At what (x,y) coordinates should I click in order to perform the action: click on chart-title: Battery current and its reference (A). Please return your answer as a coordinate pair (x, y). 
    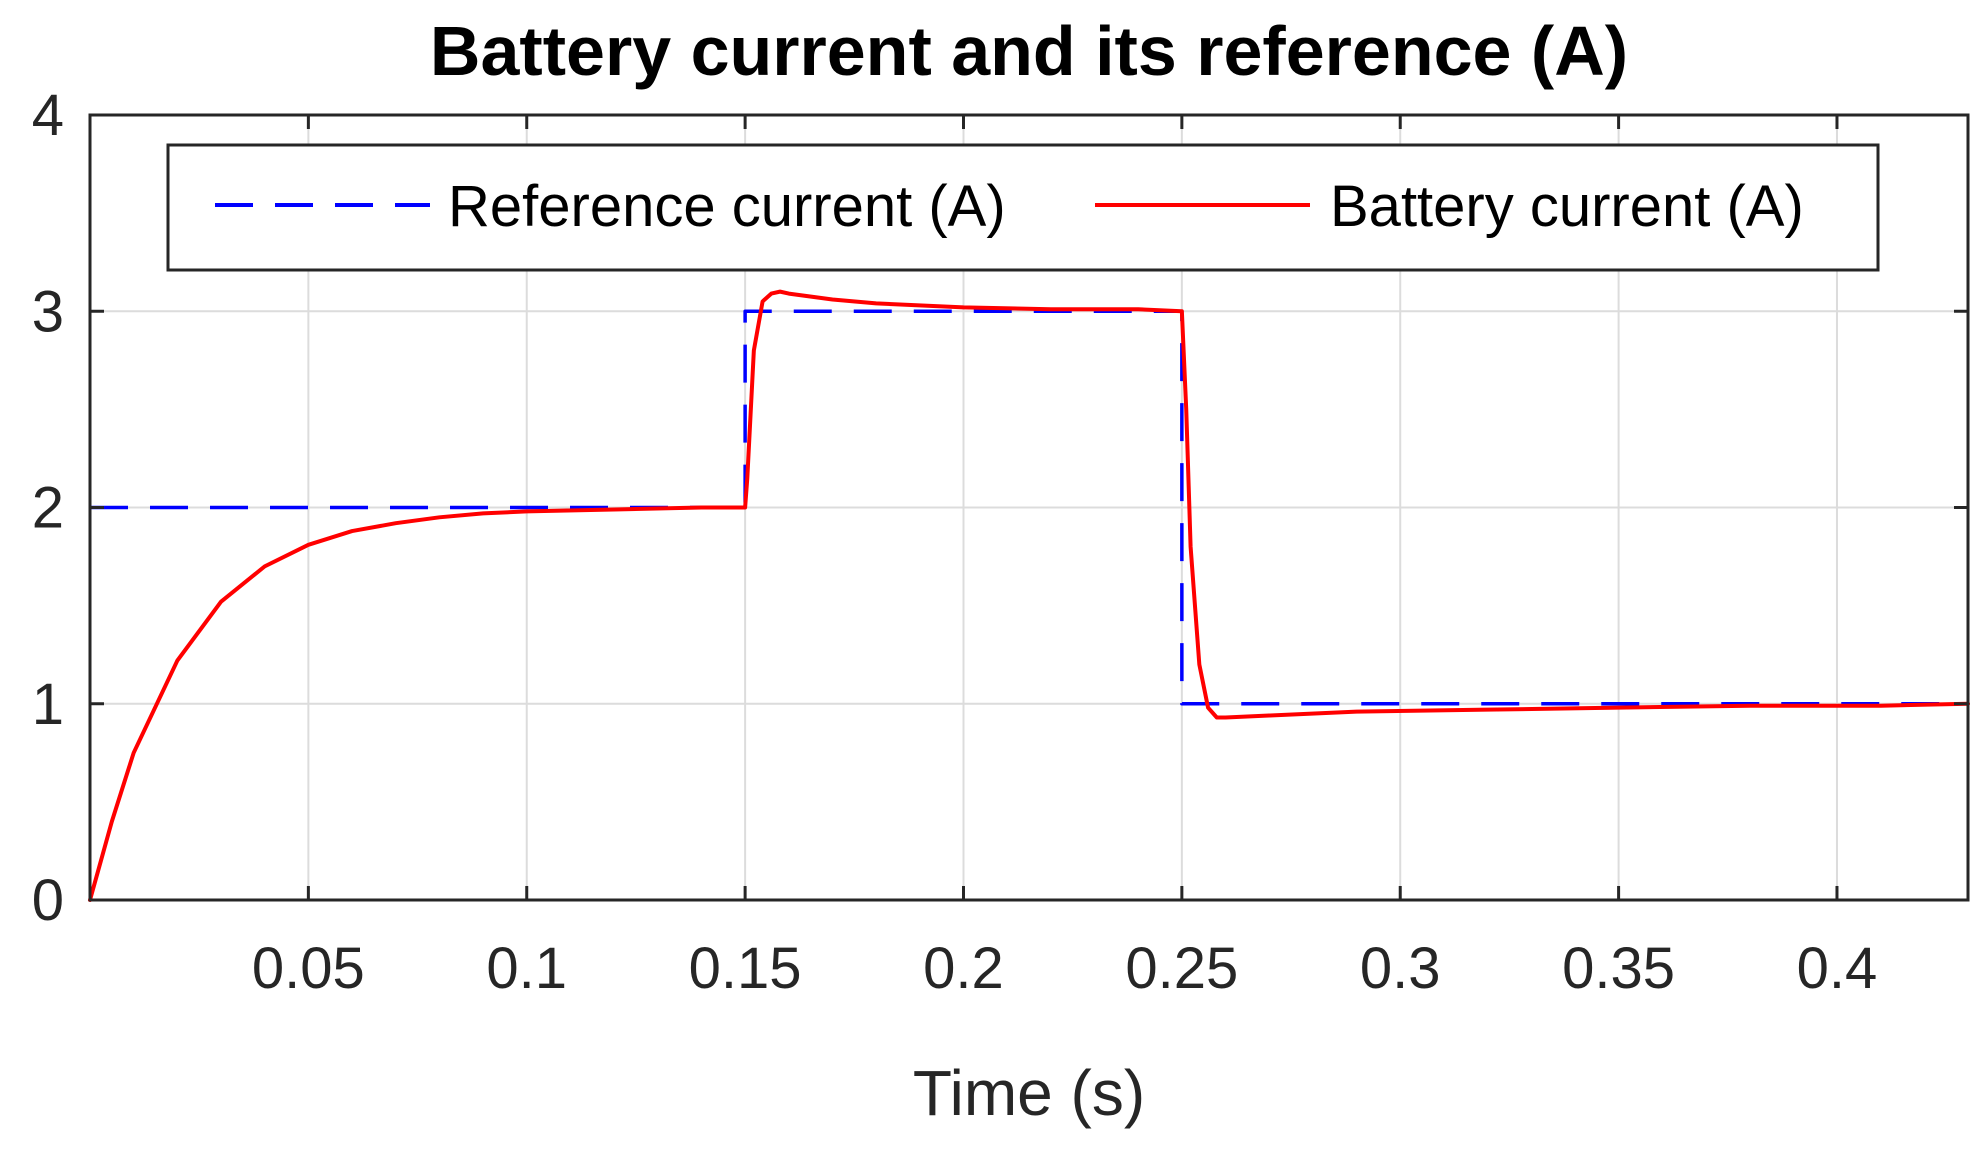
    Looking at the image, I should click on (1029, 51).